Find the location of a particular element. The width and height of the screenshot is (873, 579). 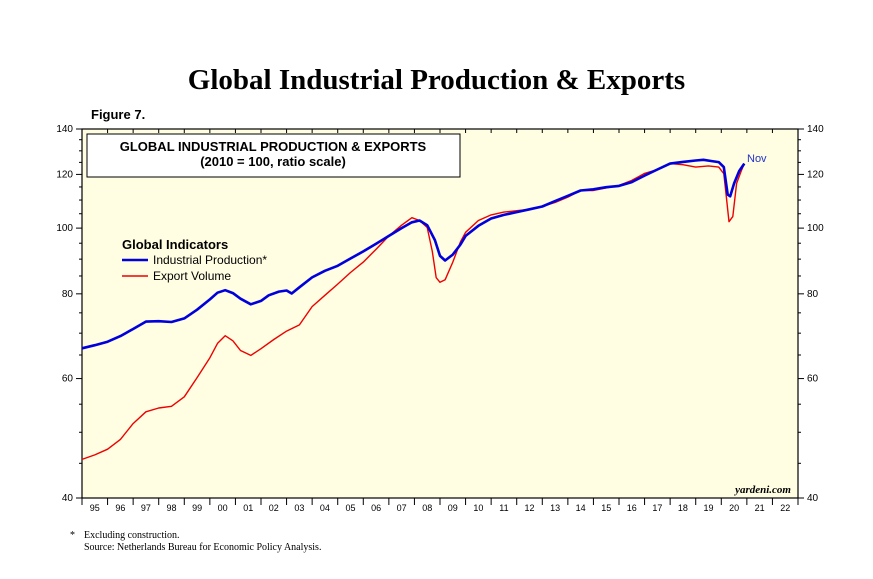

legend-label-industrial-production: Industrial Production* is located at coordinates (210, 260).